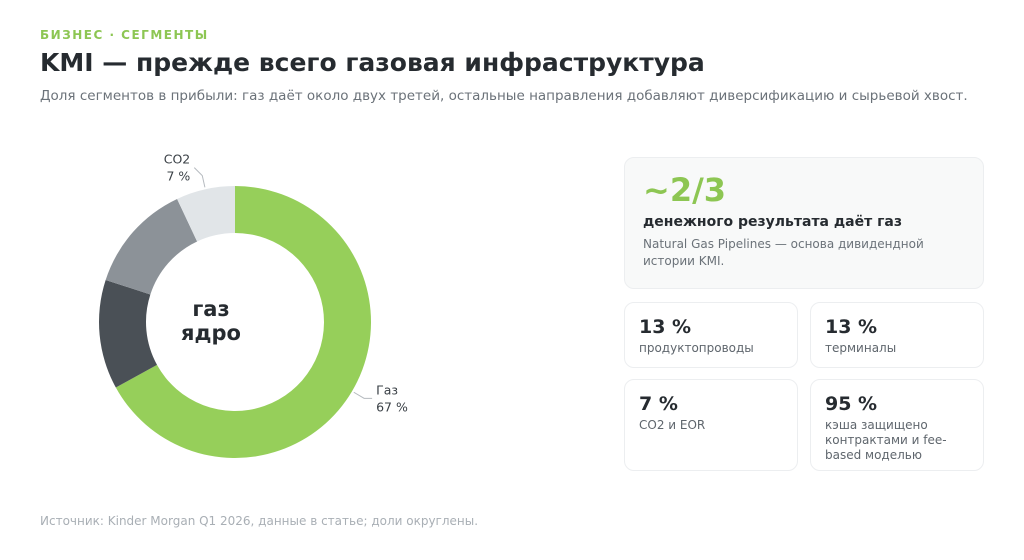  I want to click on segment-value: 67 %, so click(392, 406).